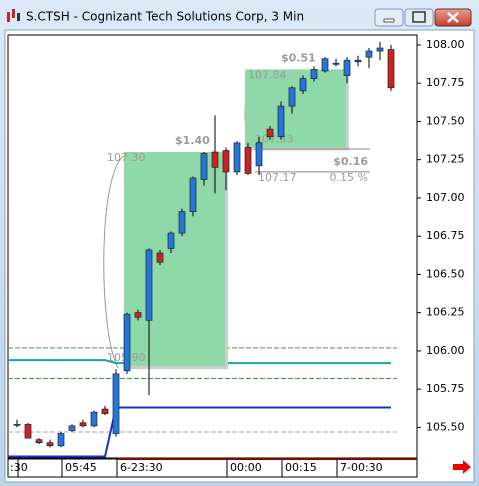  I want to click on close-button, so click(453, 17).